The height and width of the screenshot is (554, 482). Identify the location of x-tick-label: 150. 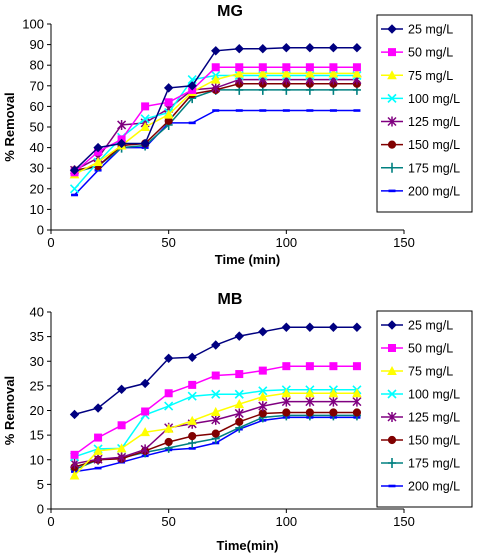
(404, 521).